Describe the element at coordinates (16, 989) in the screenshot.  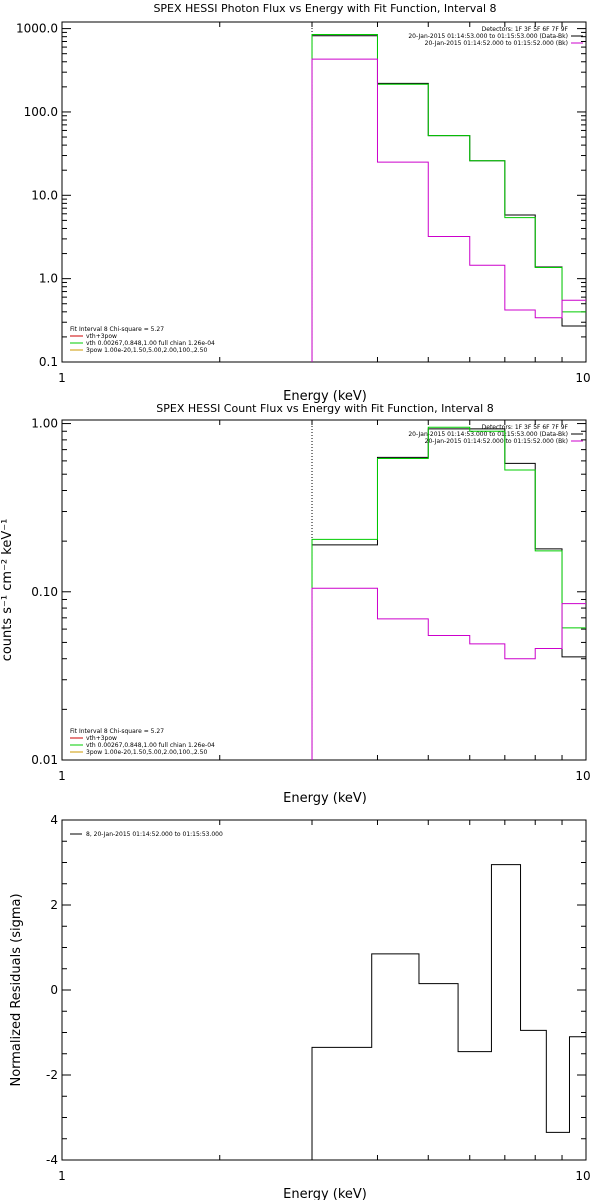
I see `y-axis-label: Normalized Residuals (sigma)` at that location.